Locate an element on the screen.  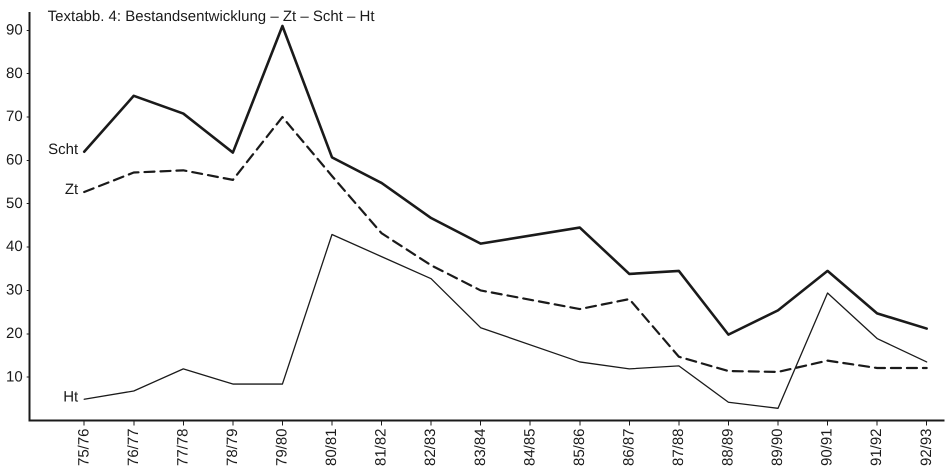
x-tick-label: 82/83 is located at coordinates (431, 447).